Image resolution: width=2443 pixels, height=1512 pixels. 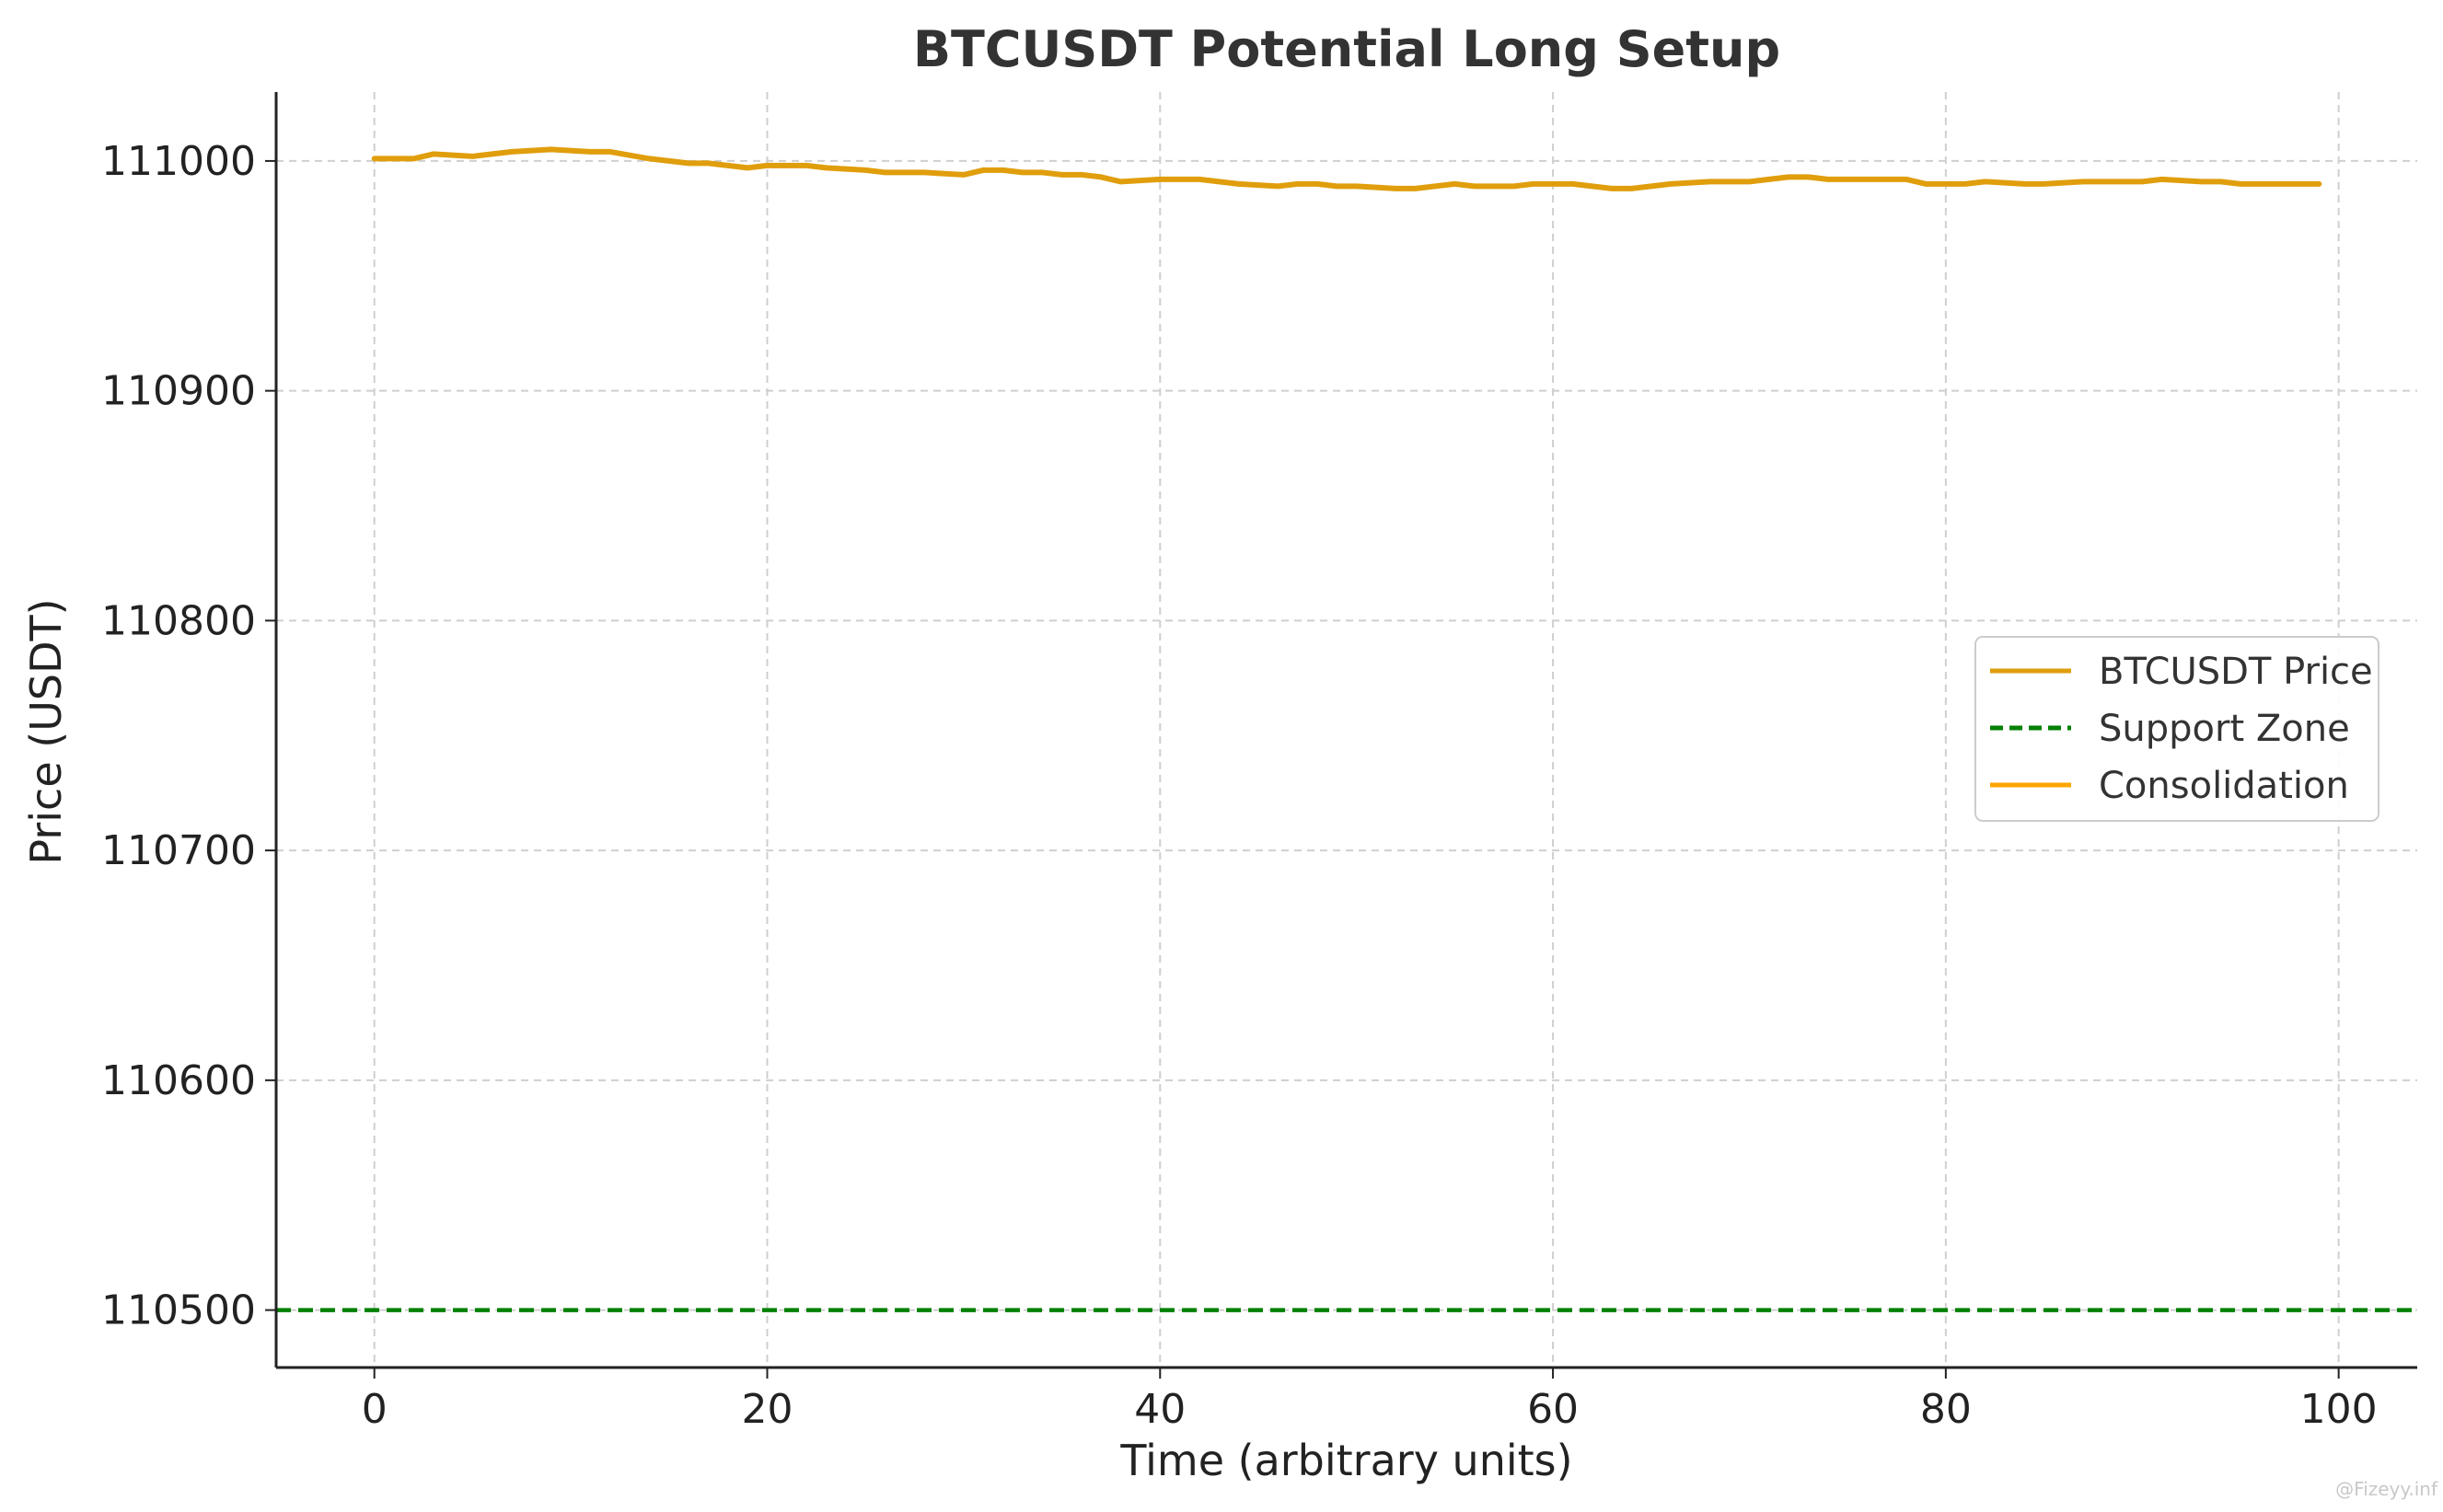 What do you see at coordinates (178, 620) in the screenshot?
I see `y-tick-label: 110800` at bounding box center [178, 620].